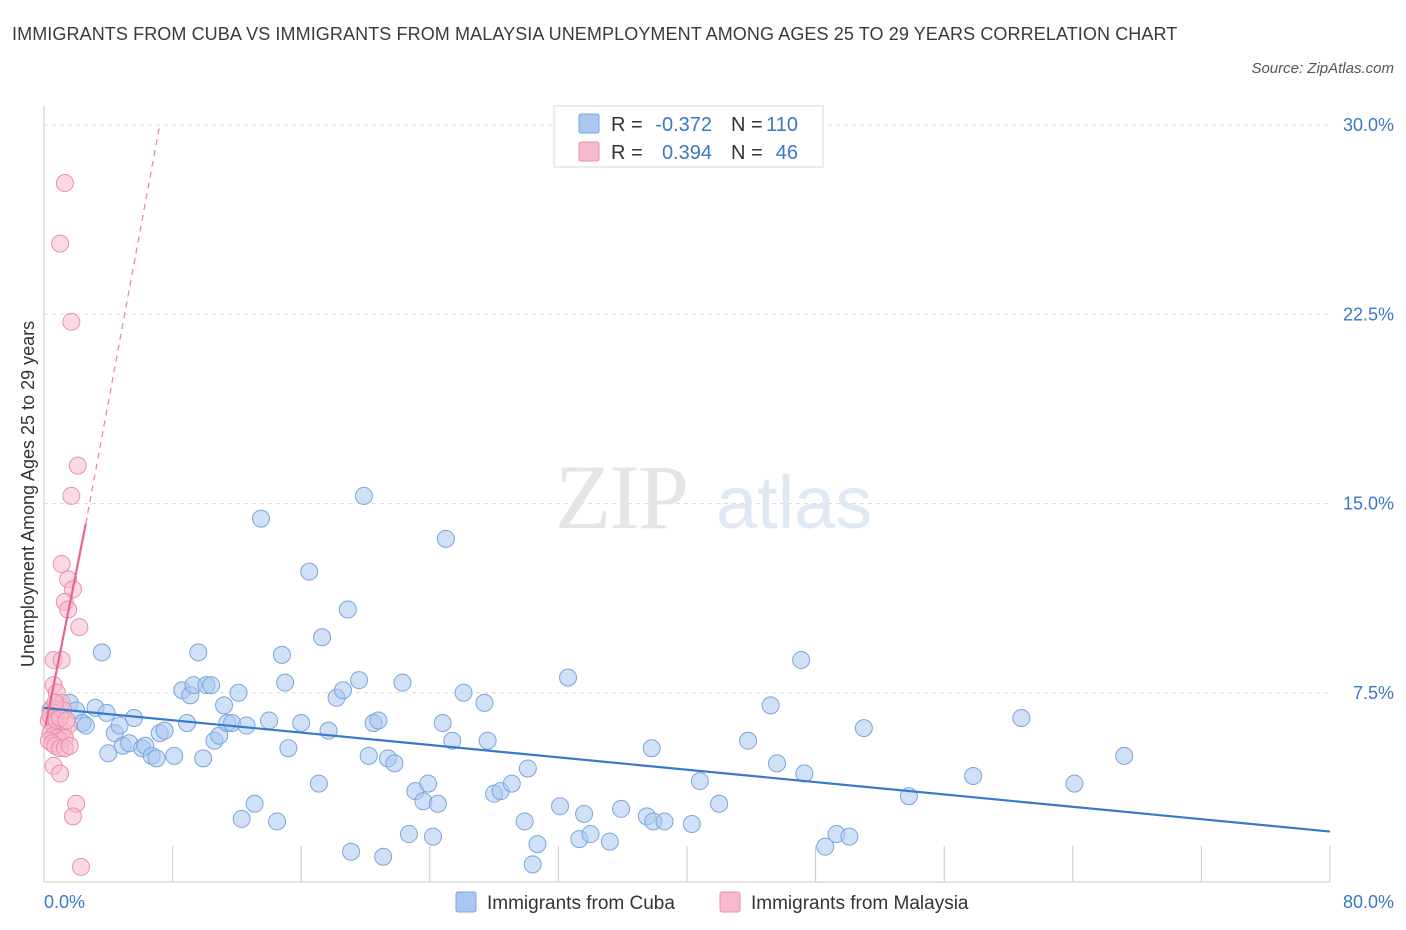 The width and height of the screenshot is (1406, 930). I want to click on watermark-atlas: atlas, so click(794, 502).